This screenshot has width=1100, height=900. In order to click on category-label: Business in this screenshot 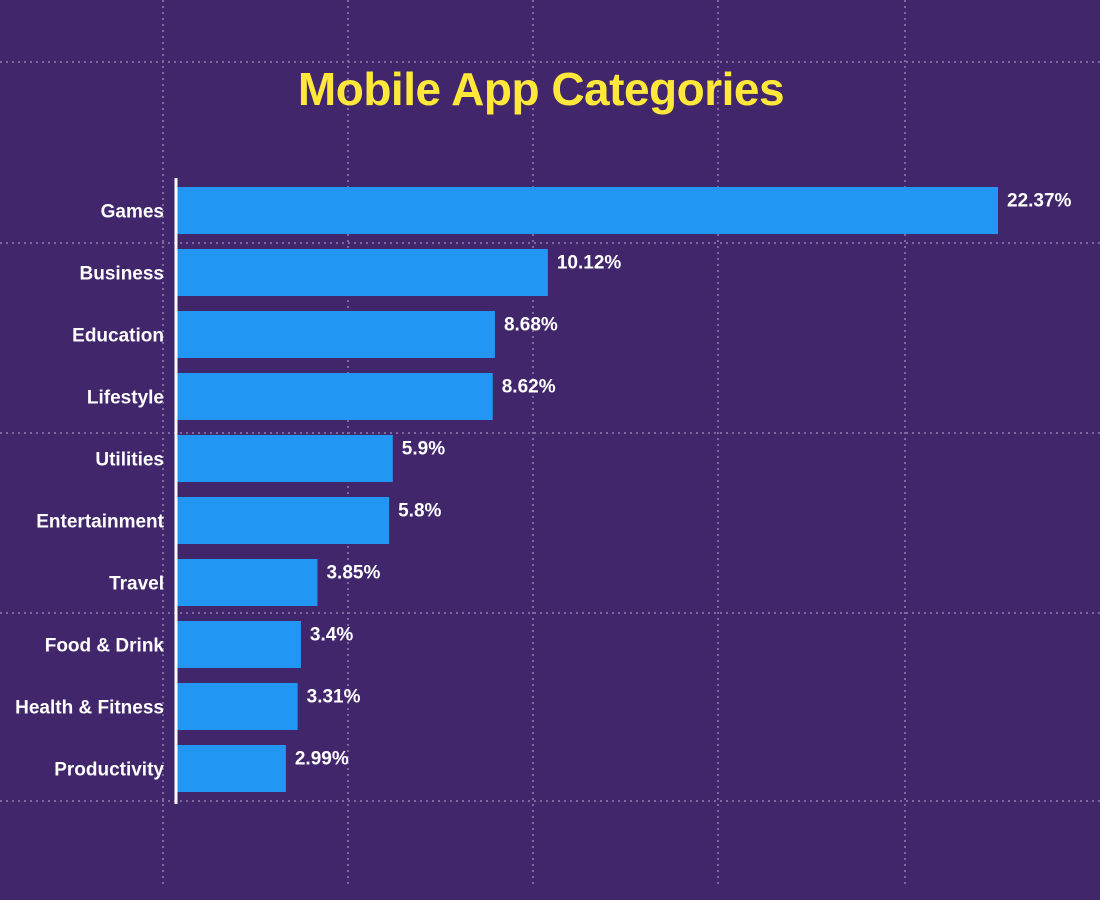, I will do `click(122, 274)`.